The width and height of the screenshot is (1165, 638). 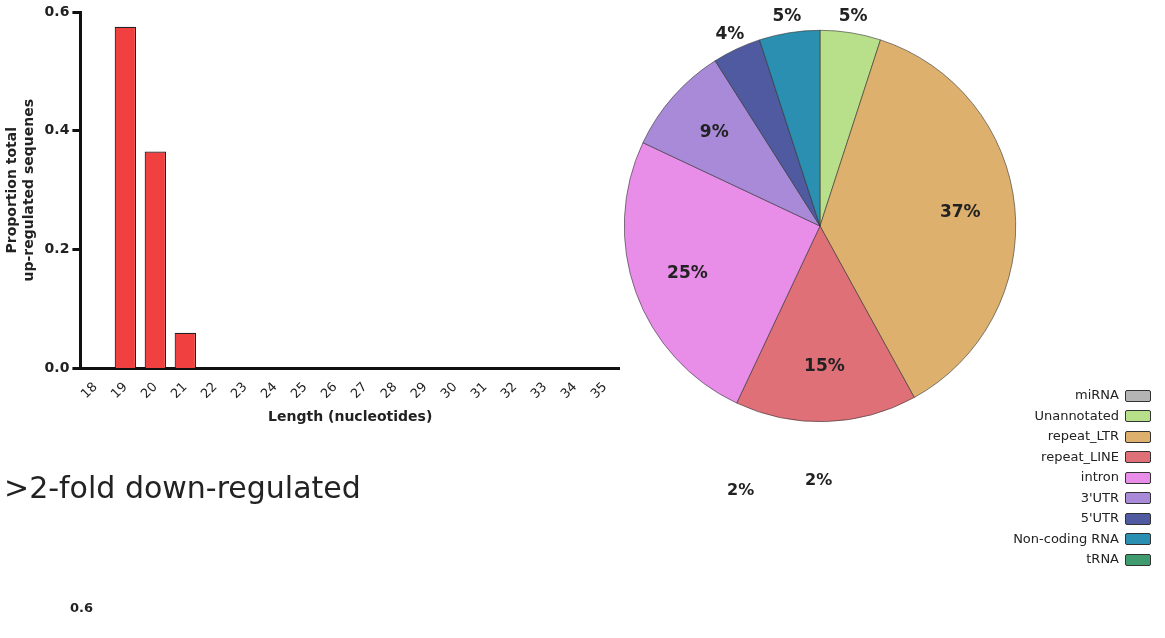 What do you see at coordinates (960, 211) in the screenshot?
I see `data-label: 37%` at bounding box center [960, 211].